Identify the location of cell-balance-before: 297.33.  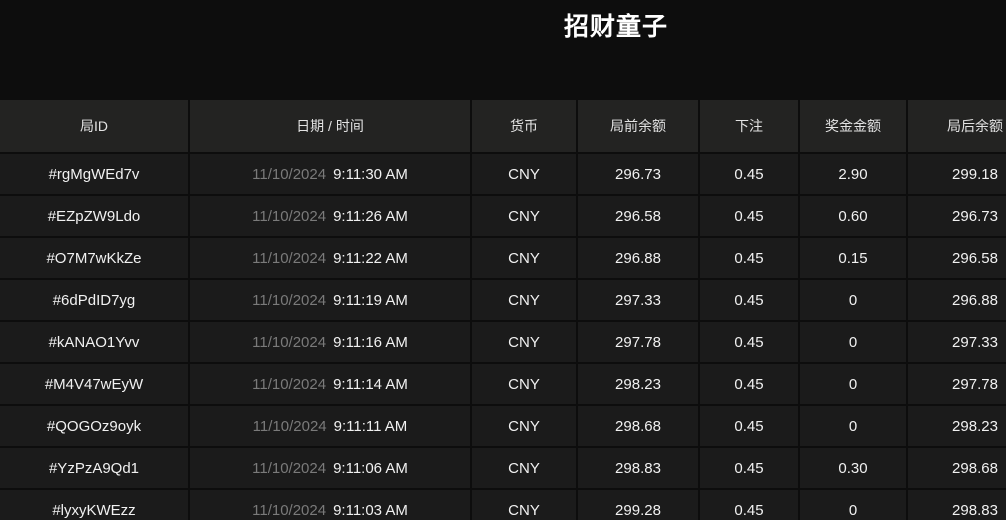
(639, 301).